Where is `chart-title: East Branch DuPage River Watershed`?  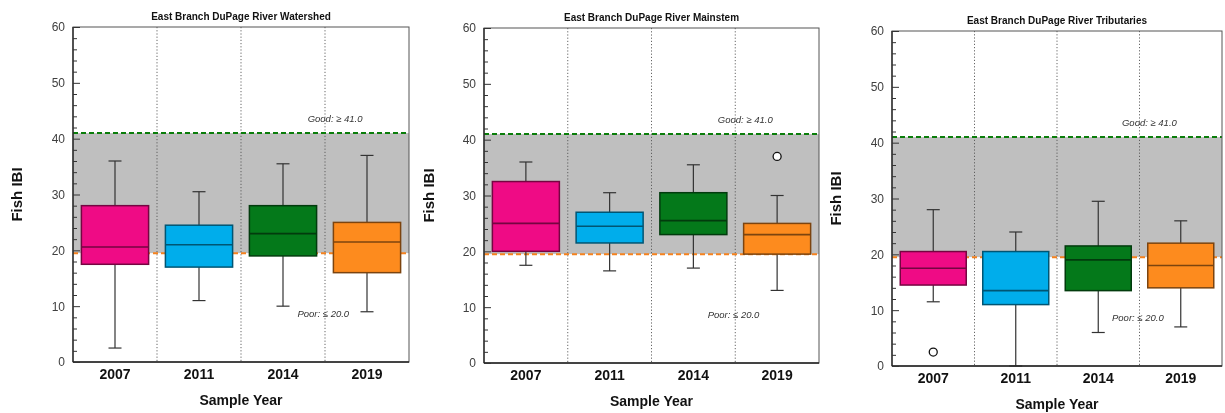
chart-title: East Branch DuPage River Watershed is located at coordinates (241, 16).